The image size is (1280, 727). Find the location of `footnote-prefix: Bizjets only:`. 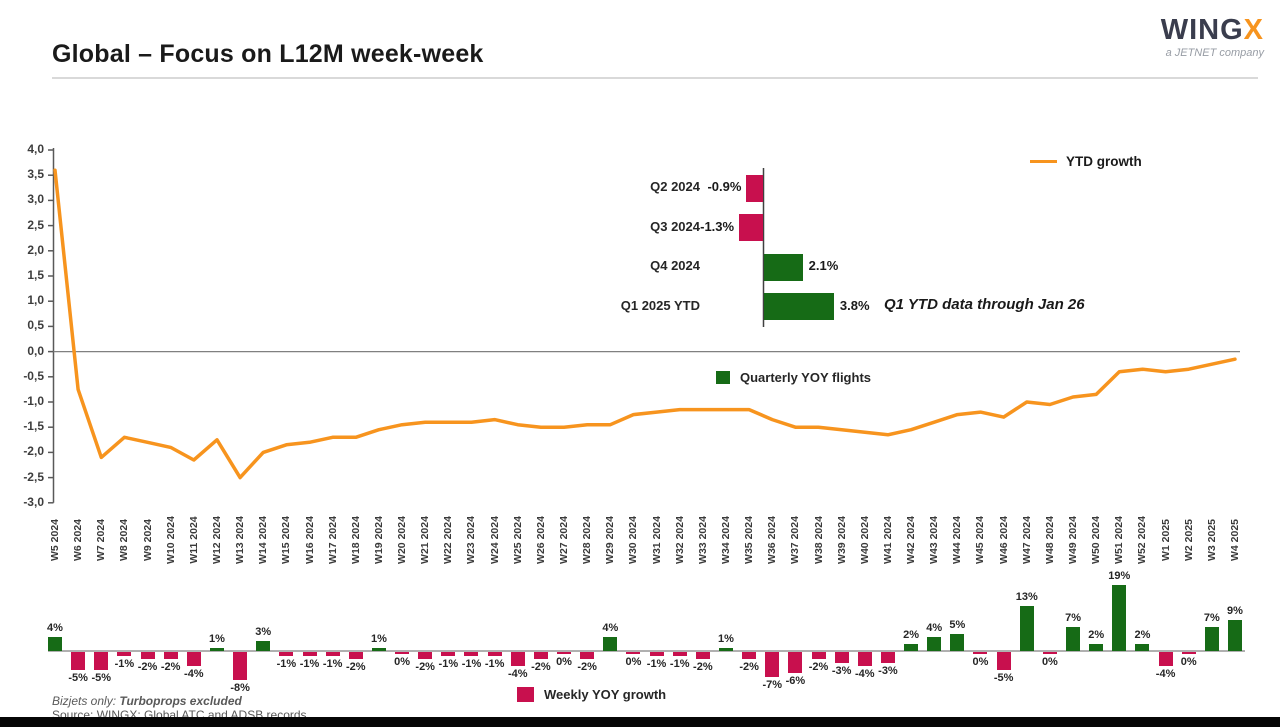

footnote-prefix: Bizjets only: is located at coordinates (86, 701).